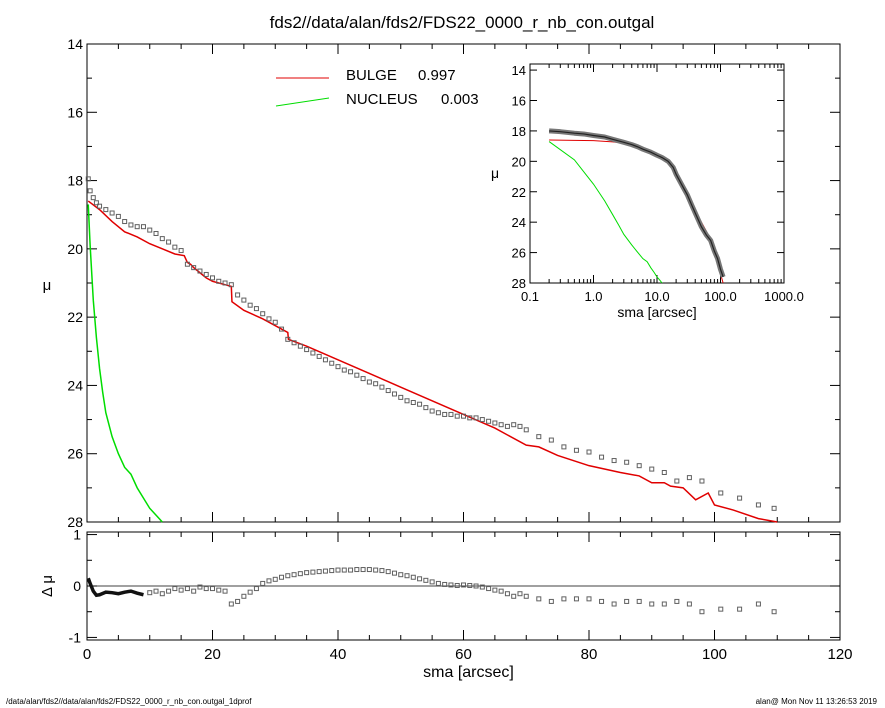 The height and width of the screenshot is (708, 885). What do you see at coordinates (75, 181) in the screenshot?
I see `y-tick-label: 18` at bounding box center [75, 181].